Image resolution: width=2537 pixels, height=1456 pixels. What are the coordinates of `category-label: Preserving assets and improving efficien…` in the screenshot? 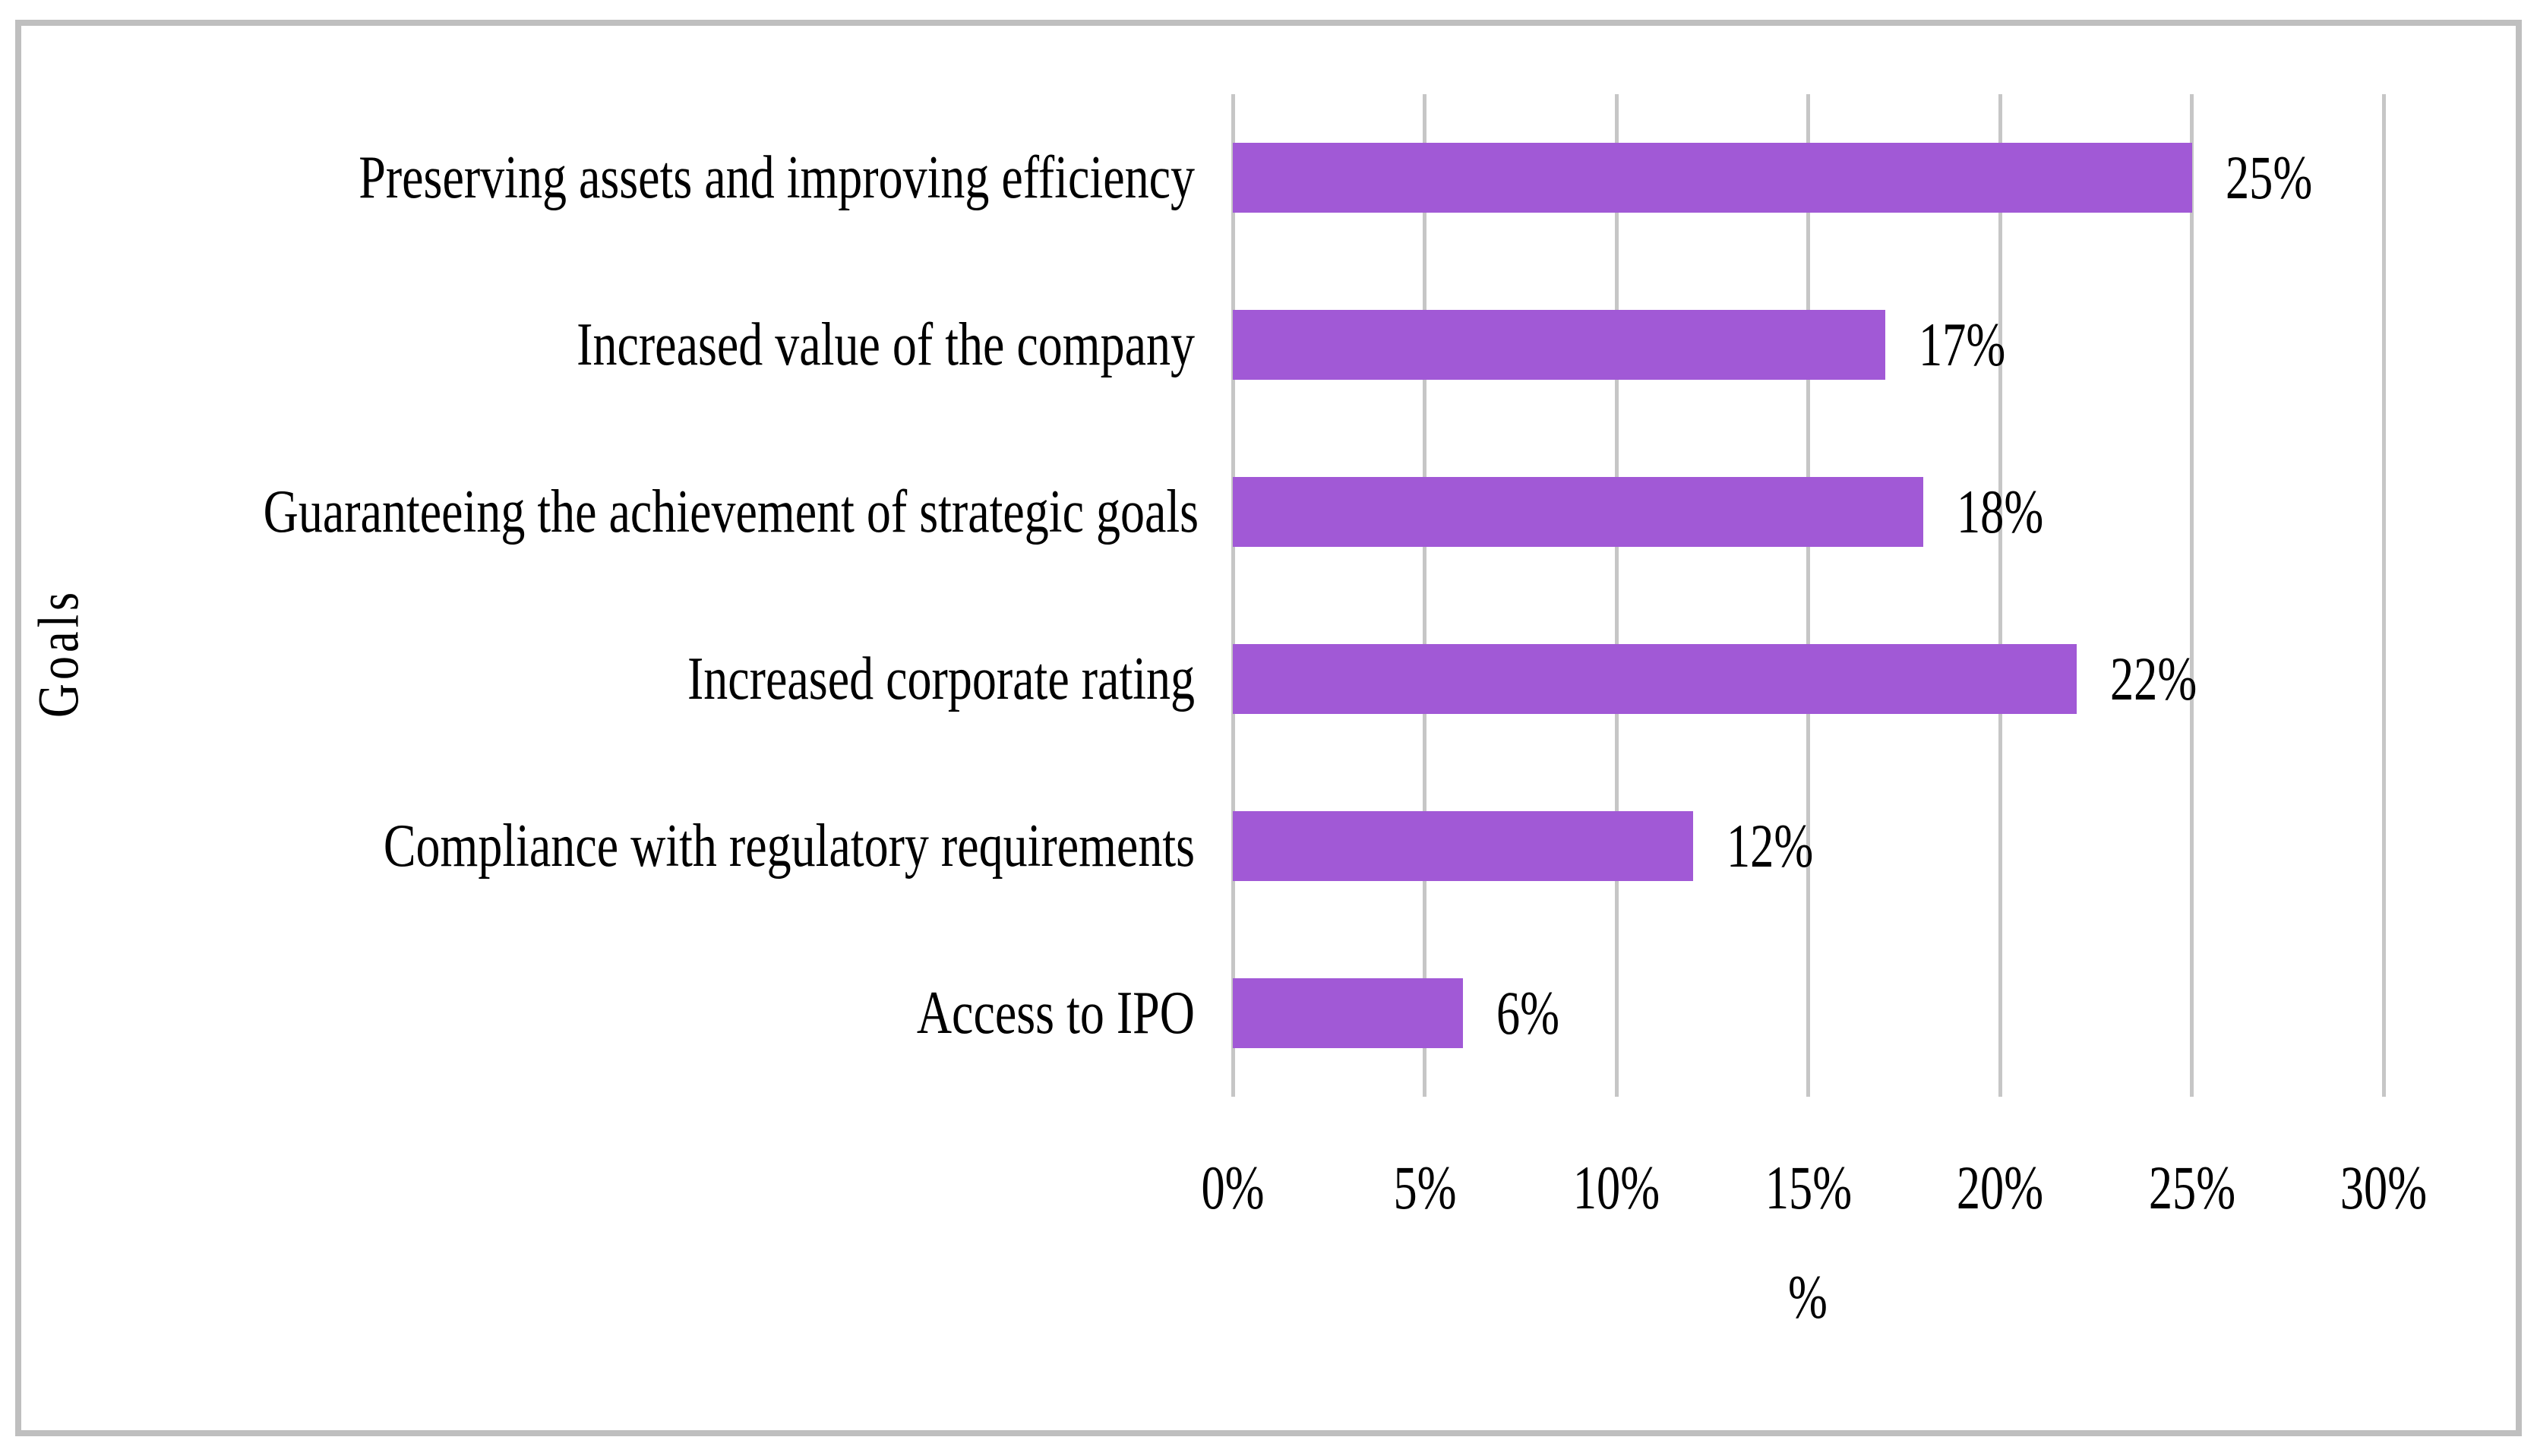 It's located at (777, 177).